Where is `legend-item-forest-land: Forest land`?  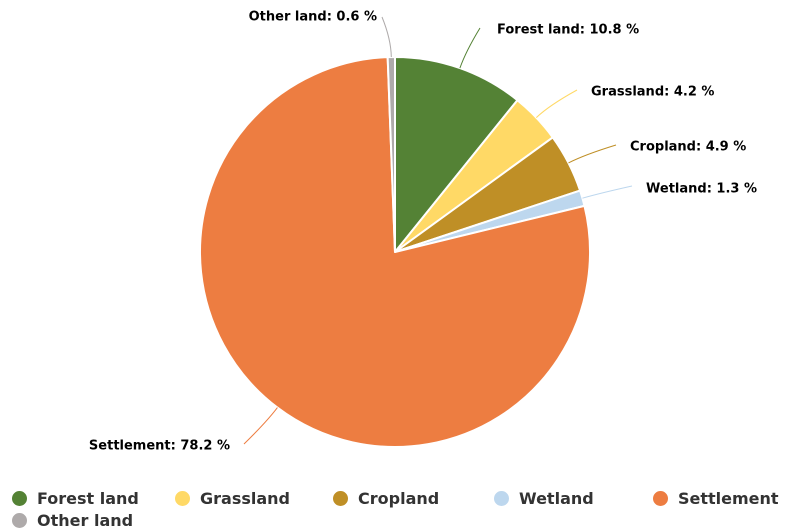 legend-item-forest-land: Forest land is located at coordinates (75, 498).